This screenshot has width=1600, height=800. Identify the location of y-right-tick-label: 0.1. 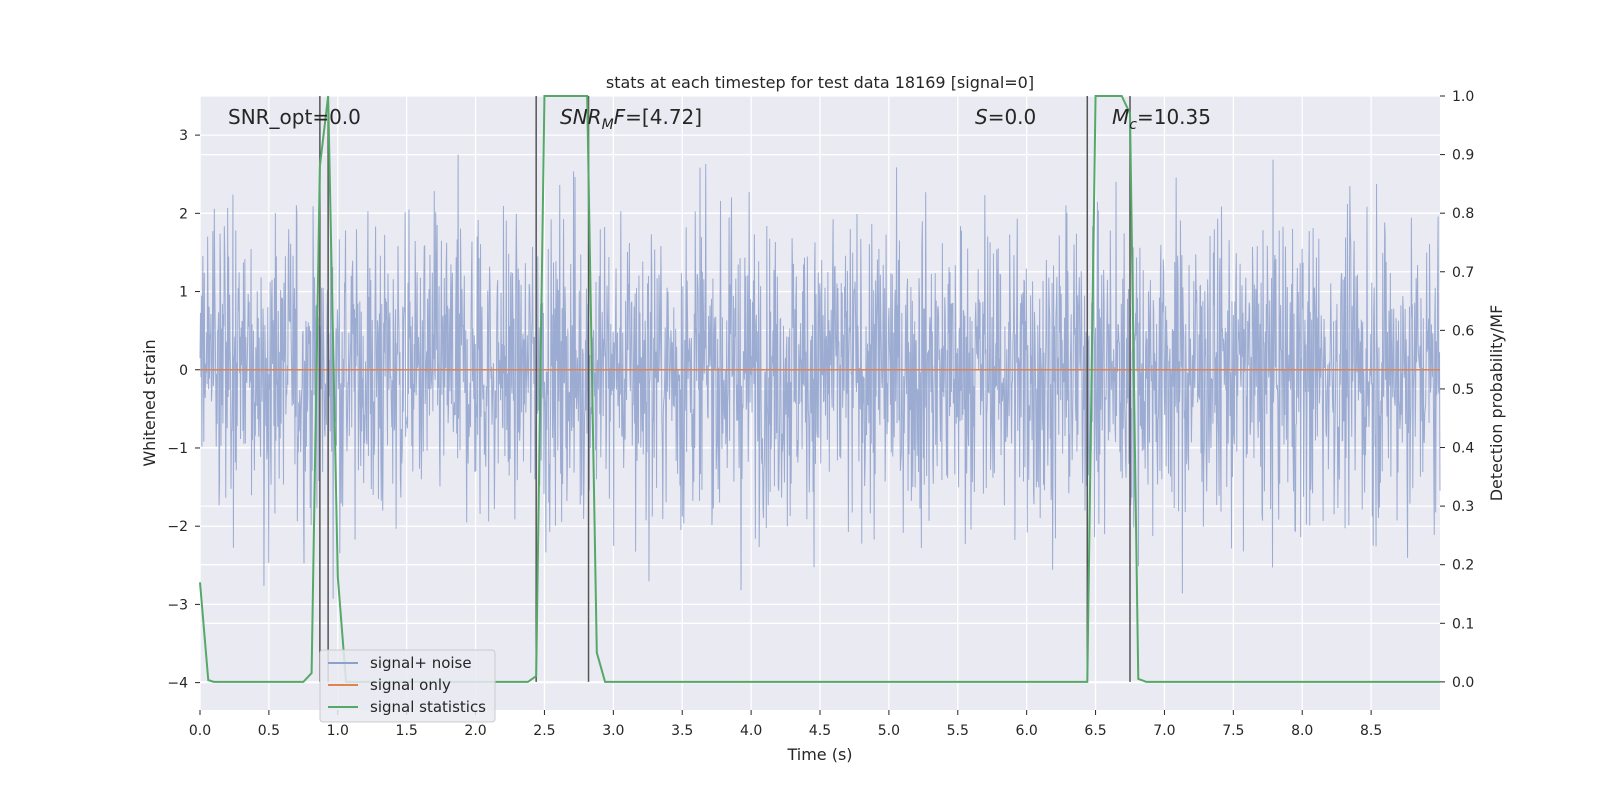
(1463, 624).